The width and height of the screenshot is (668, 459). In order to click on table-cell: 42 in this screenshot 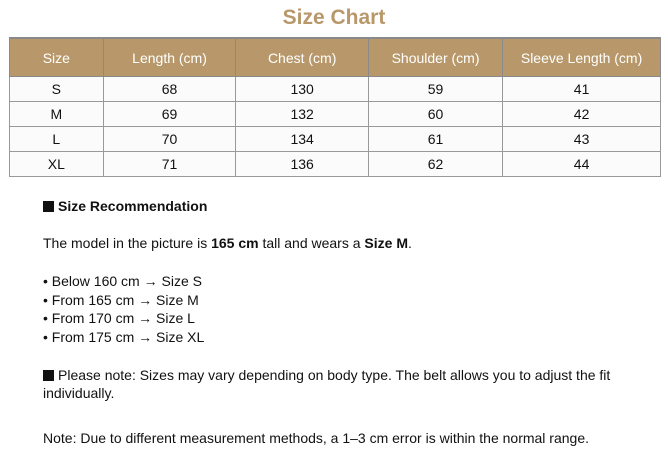, I will do `click(581, 114)`.